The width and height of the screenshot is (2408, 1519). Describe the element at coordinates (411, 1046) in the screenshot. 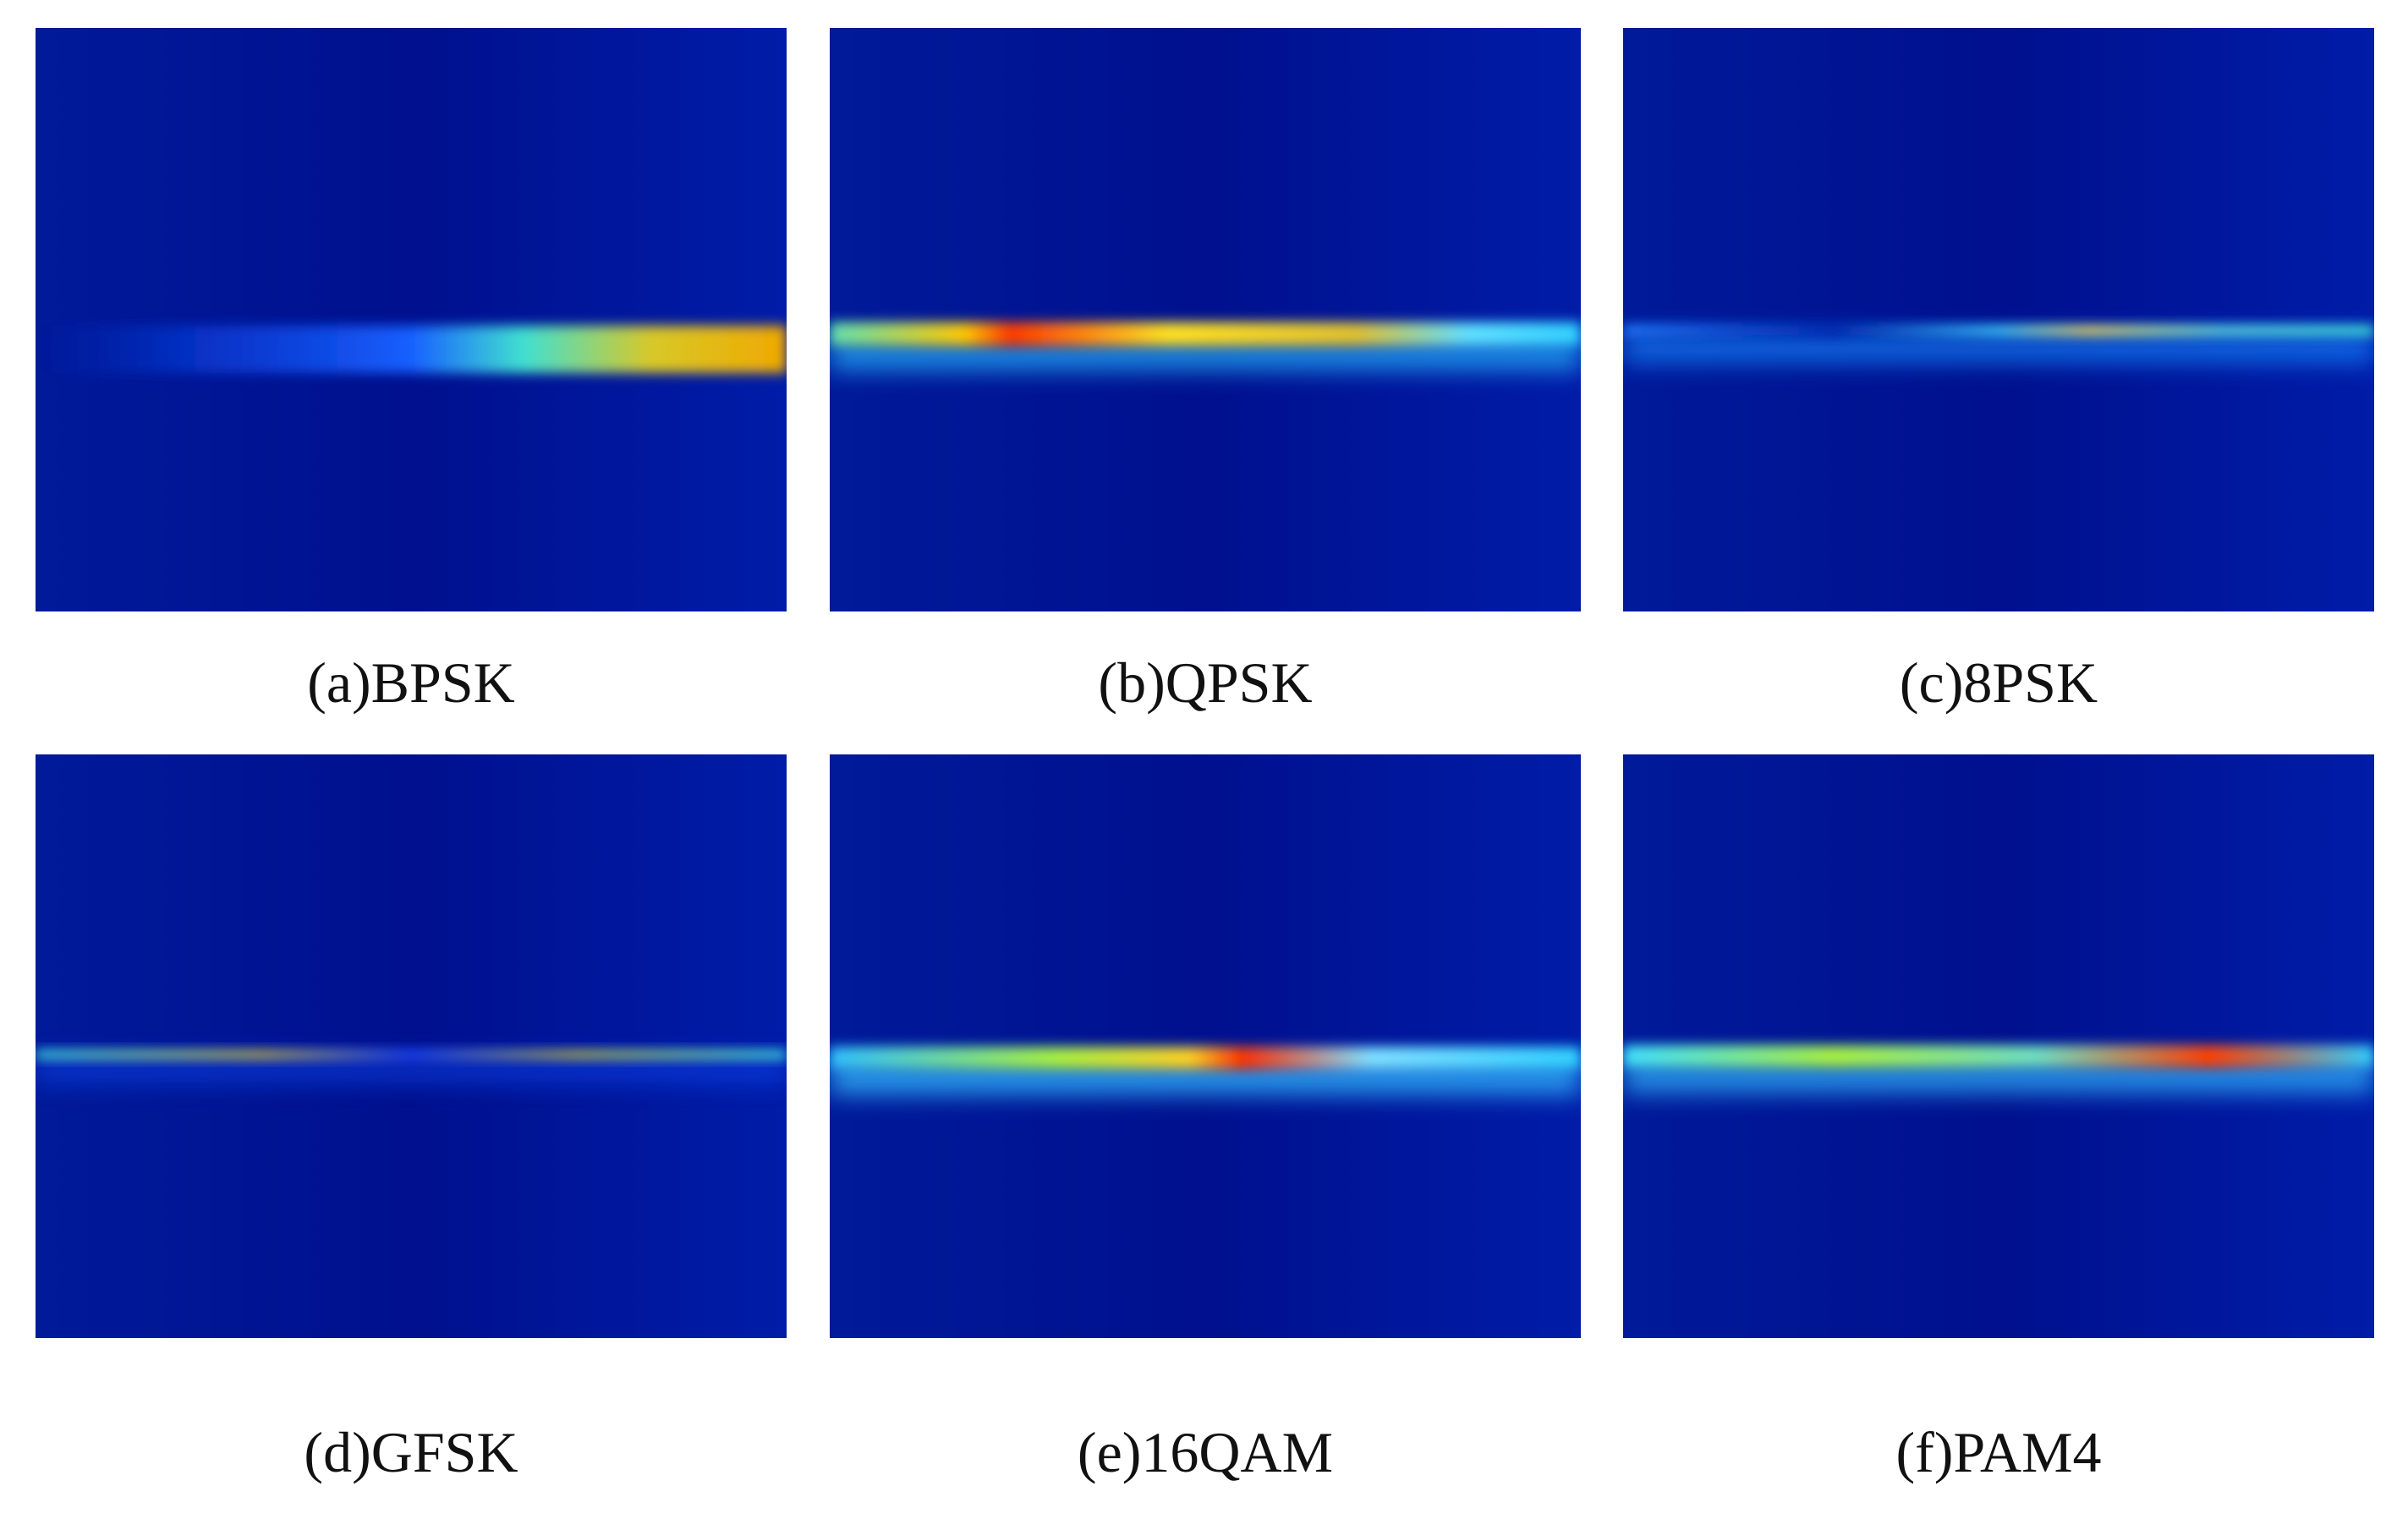

I see `panel-d` at that location.